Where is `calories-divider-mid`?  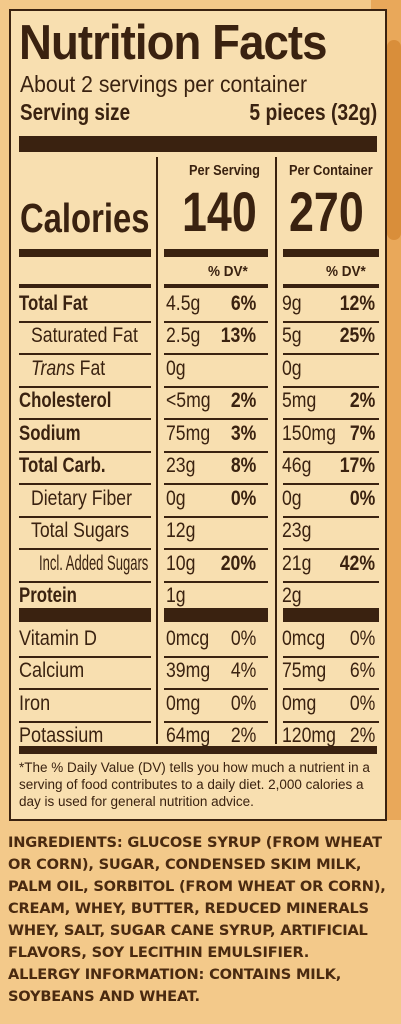 calories-divider-mid is located at coordinates (216, 253).